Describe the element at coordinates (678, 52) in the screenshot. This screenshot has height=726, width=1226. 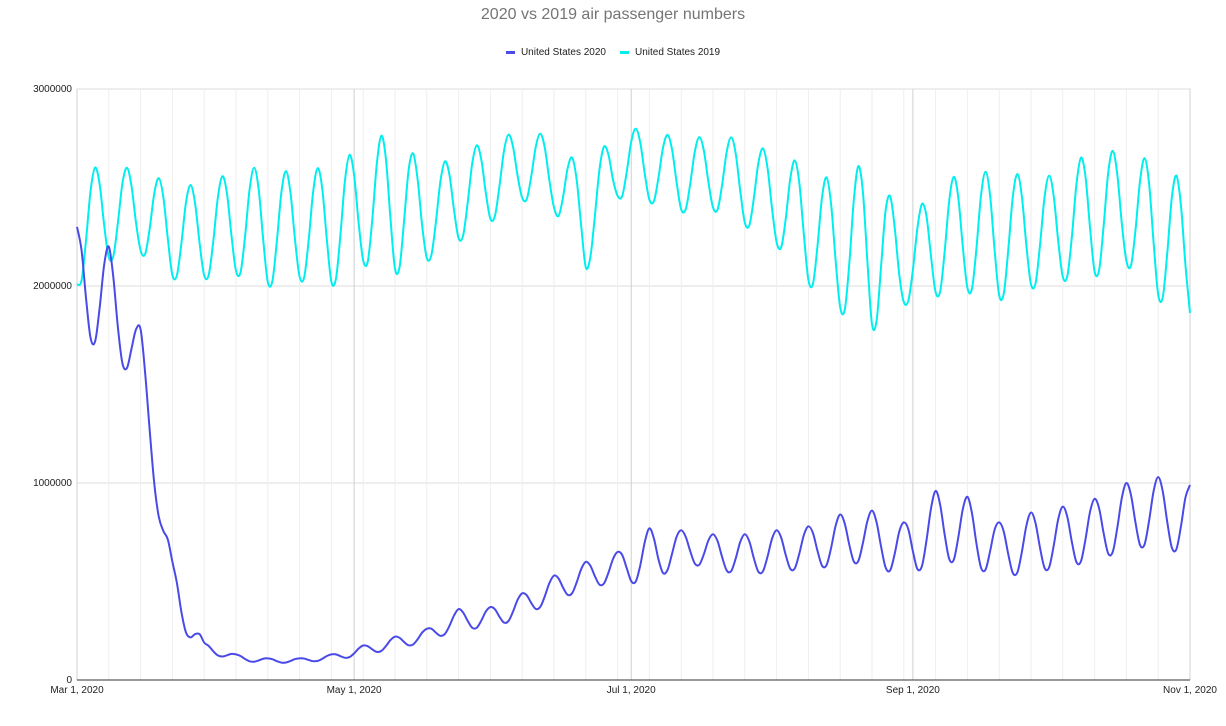
I see `legend-label-2019: United States 2019` at that location.